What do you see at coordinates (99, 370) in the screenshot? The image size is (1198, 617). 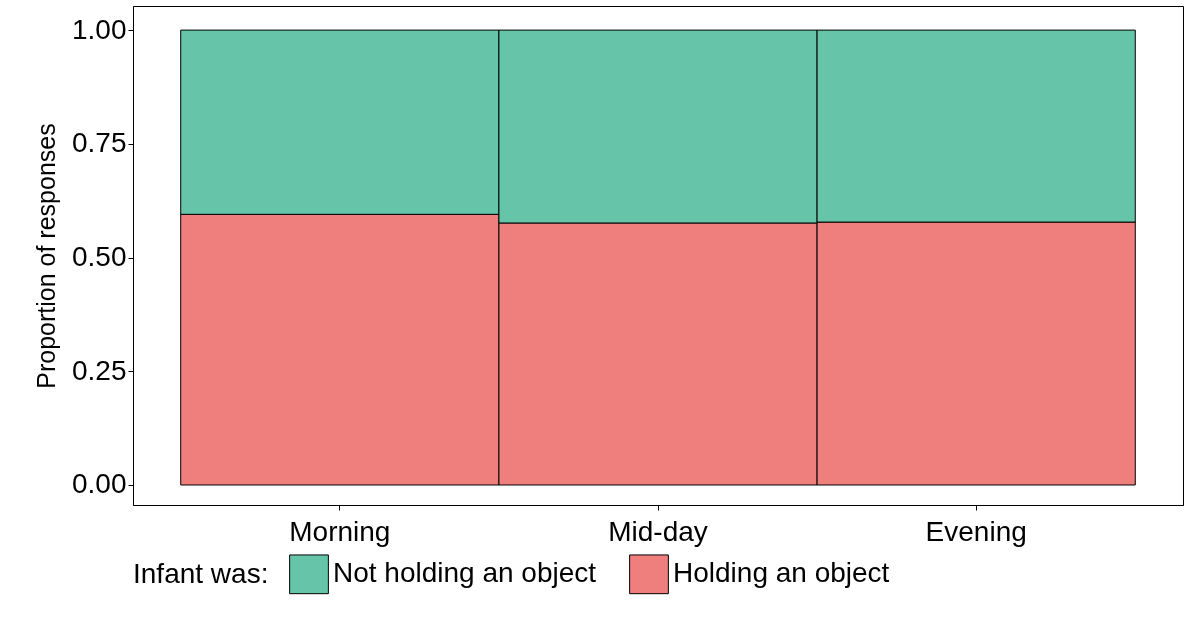 I see `y-tick-label: 0.25` at bounding box center [99, 370].